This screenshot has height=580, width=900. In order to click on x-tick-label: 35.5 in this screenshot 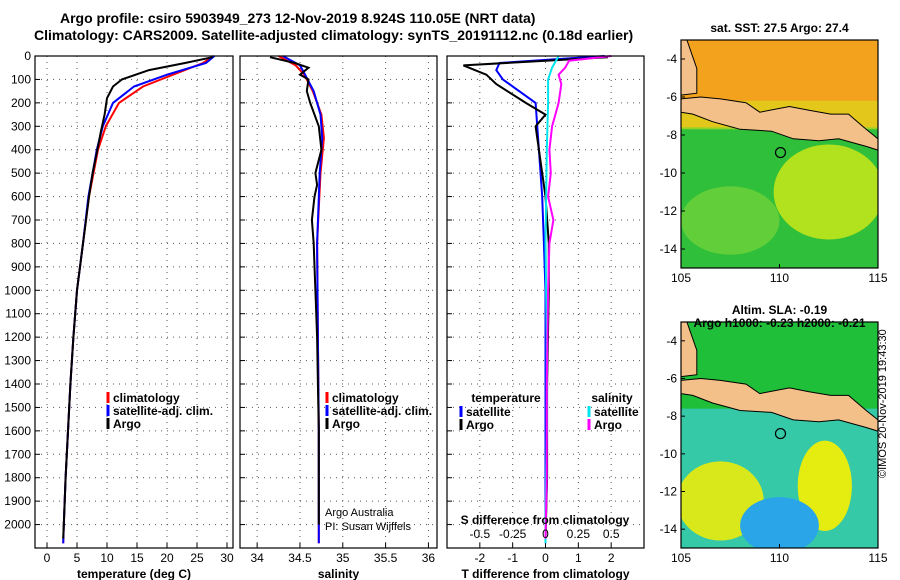, I will do `click(386, 558)`.